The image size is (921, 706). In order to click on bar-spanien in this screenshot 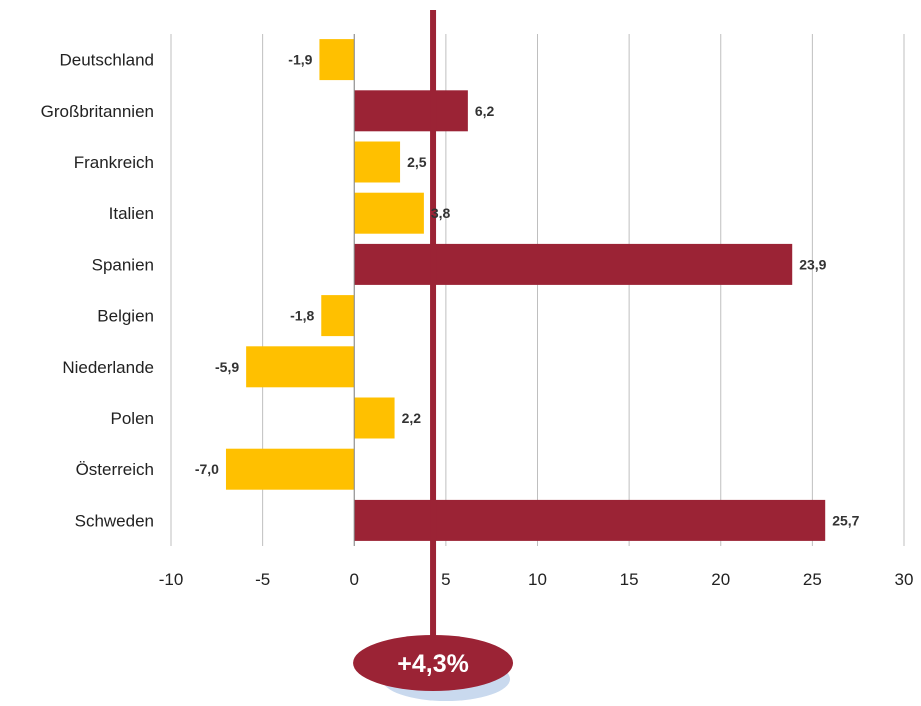, I will do `click(573, 264)`.